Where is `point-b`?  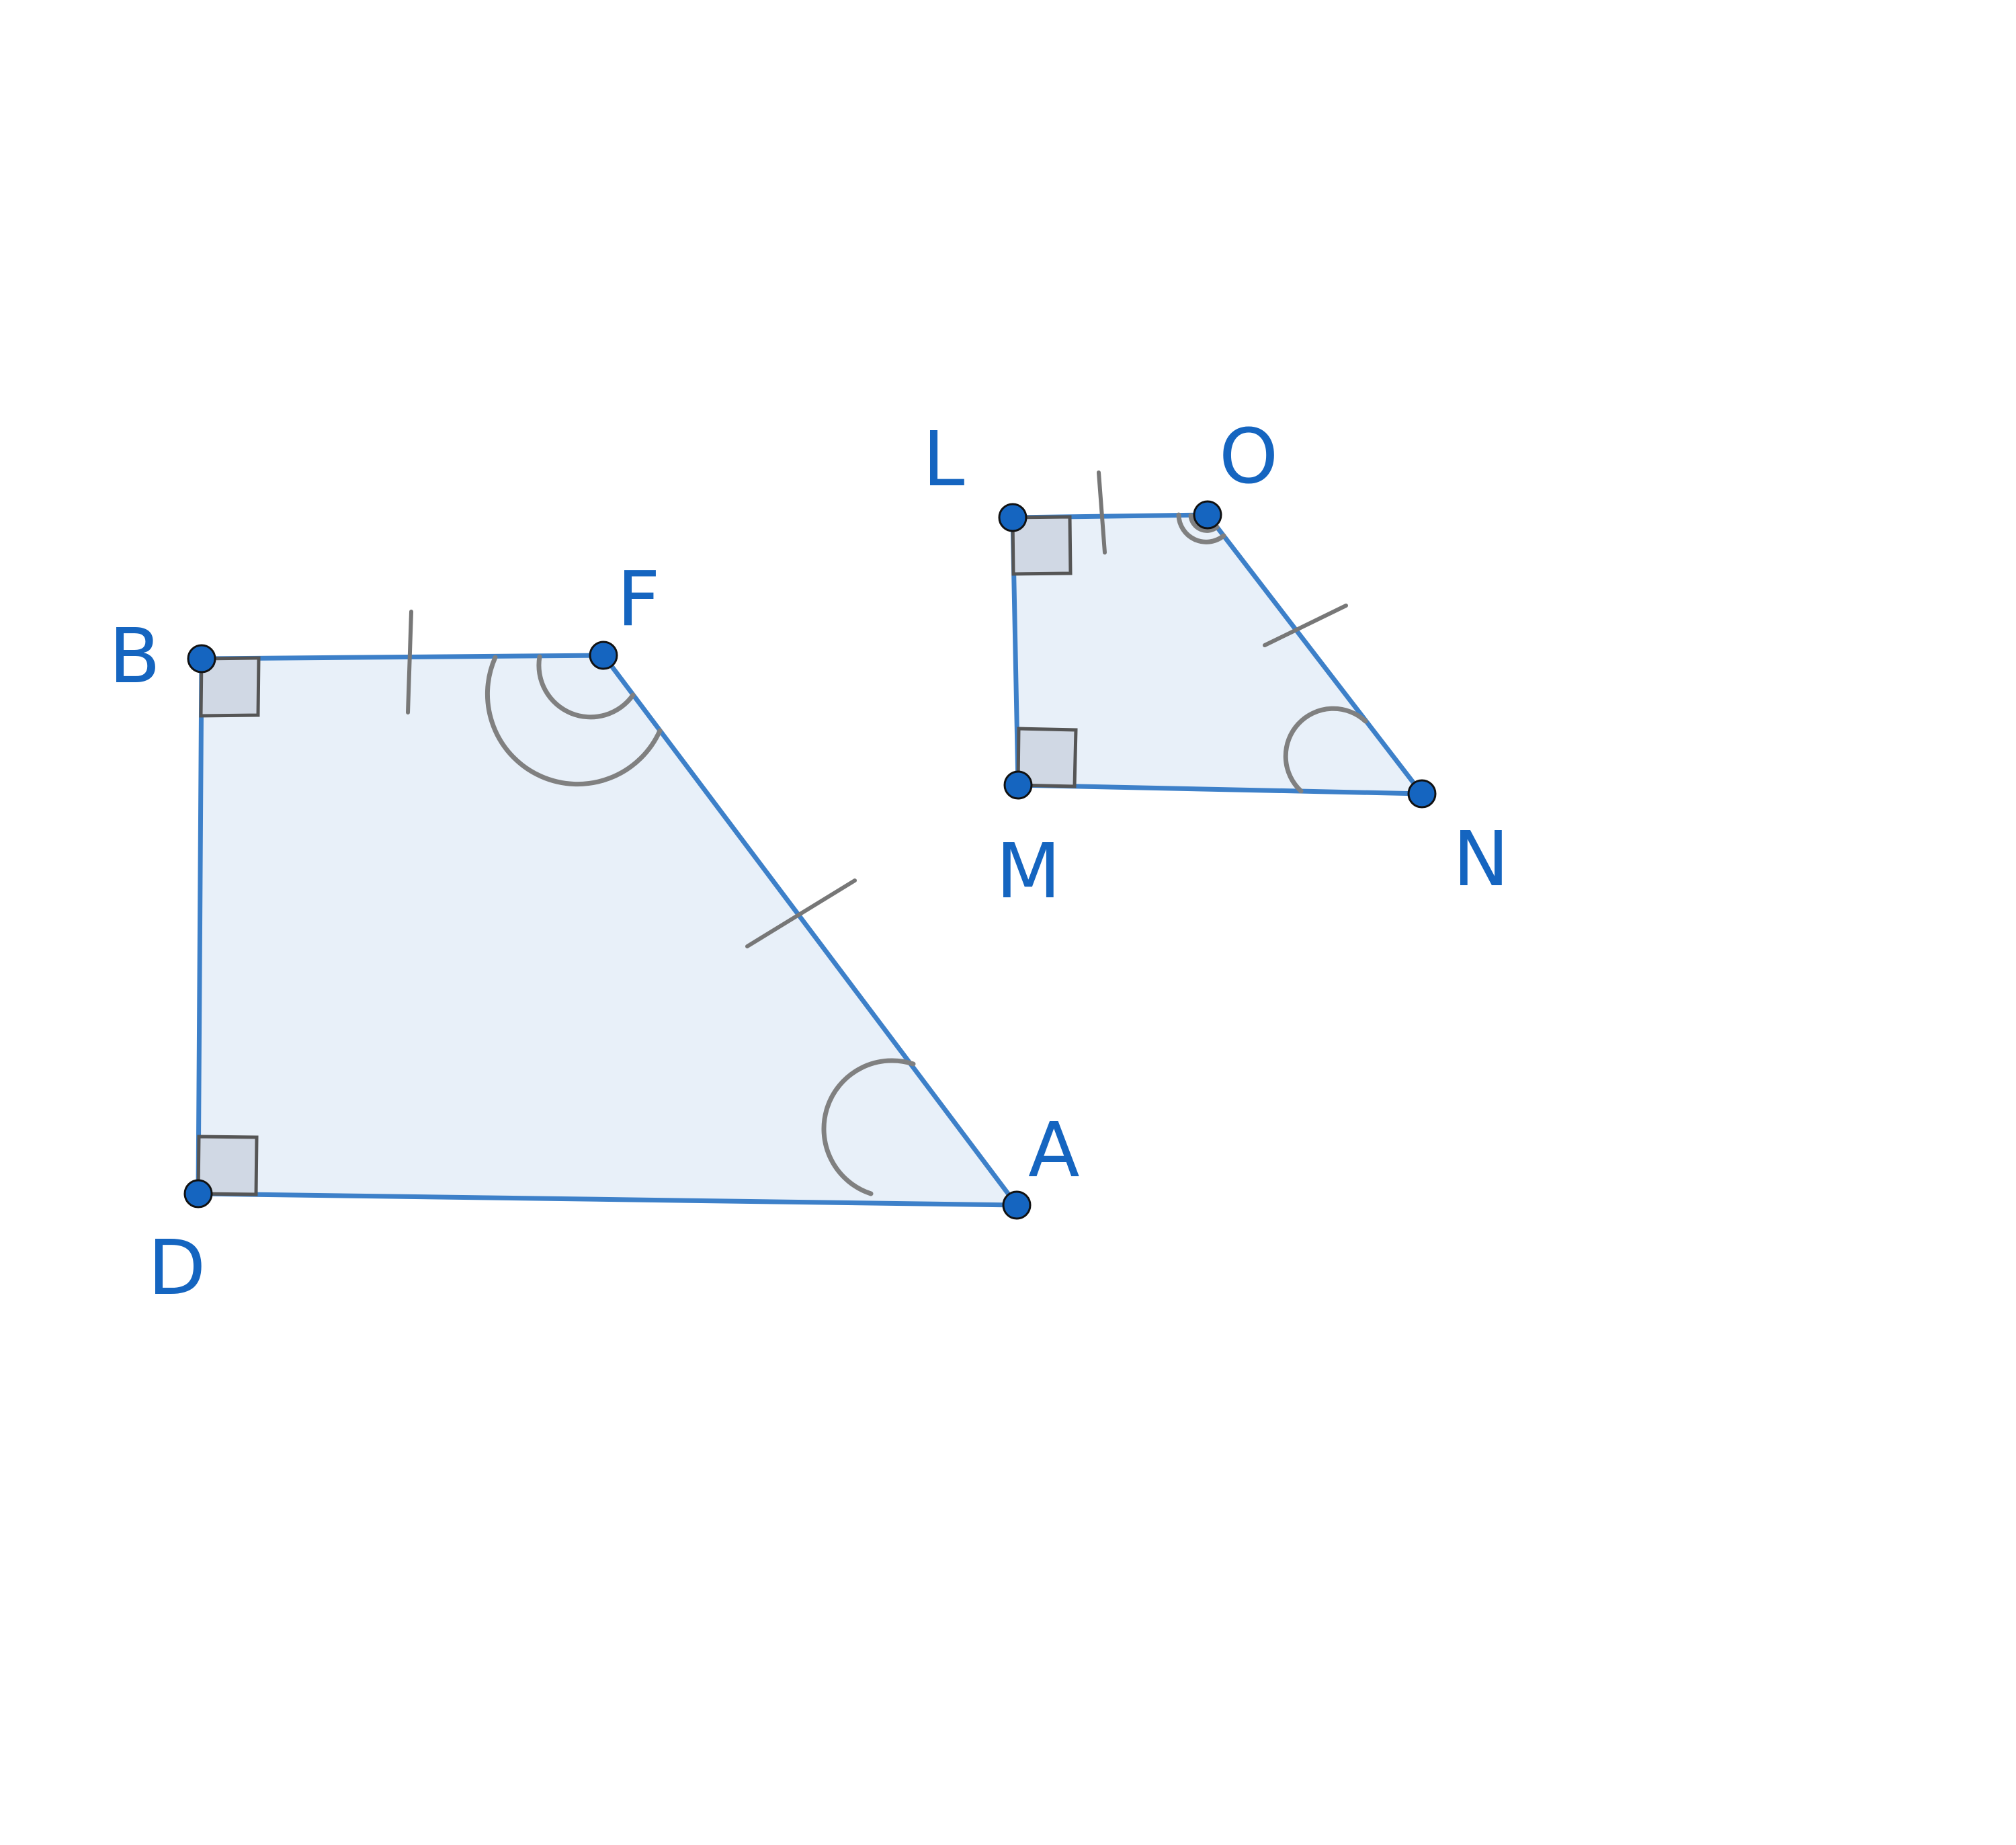 point-b is located at coordinates (202, 658).